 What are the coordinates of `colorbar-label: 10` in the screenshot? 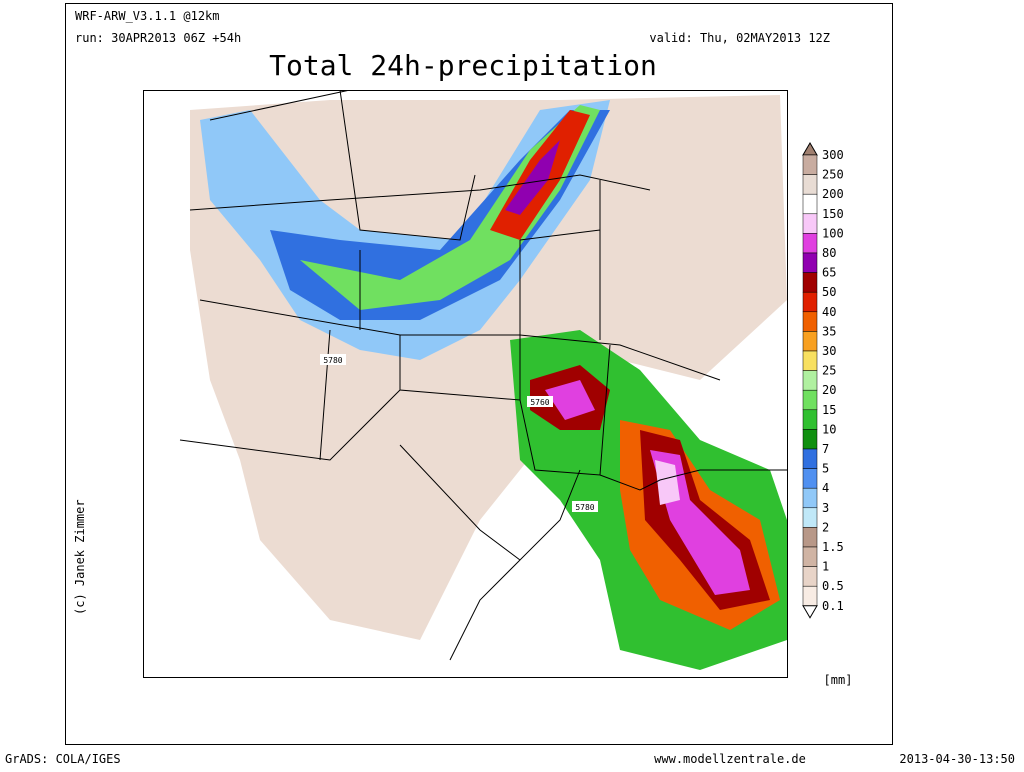 It's located at (829, 429).